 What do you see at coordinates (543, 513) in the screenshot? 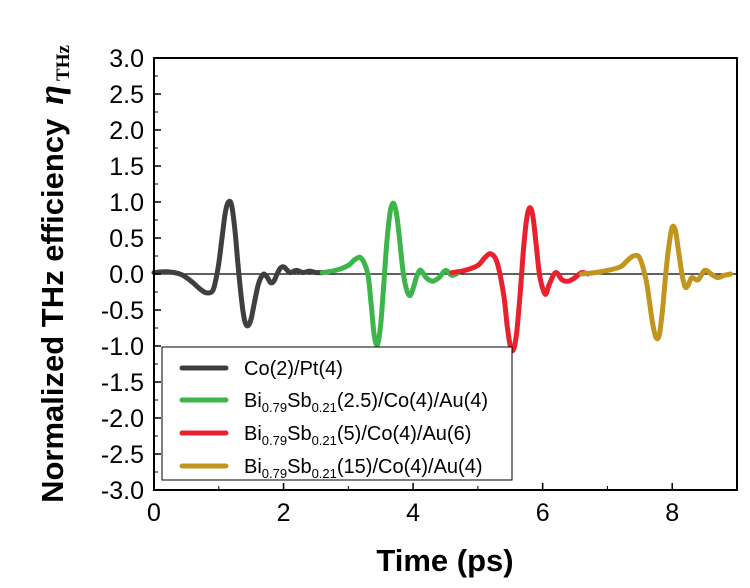
I see `x-tick-label: 6` at bounding box center [543, 513].